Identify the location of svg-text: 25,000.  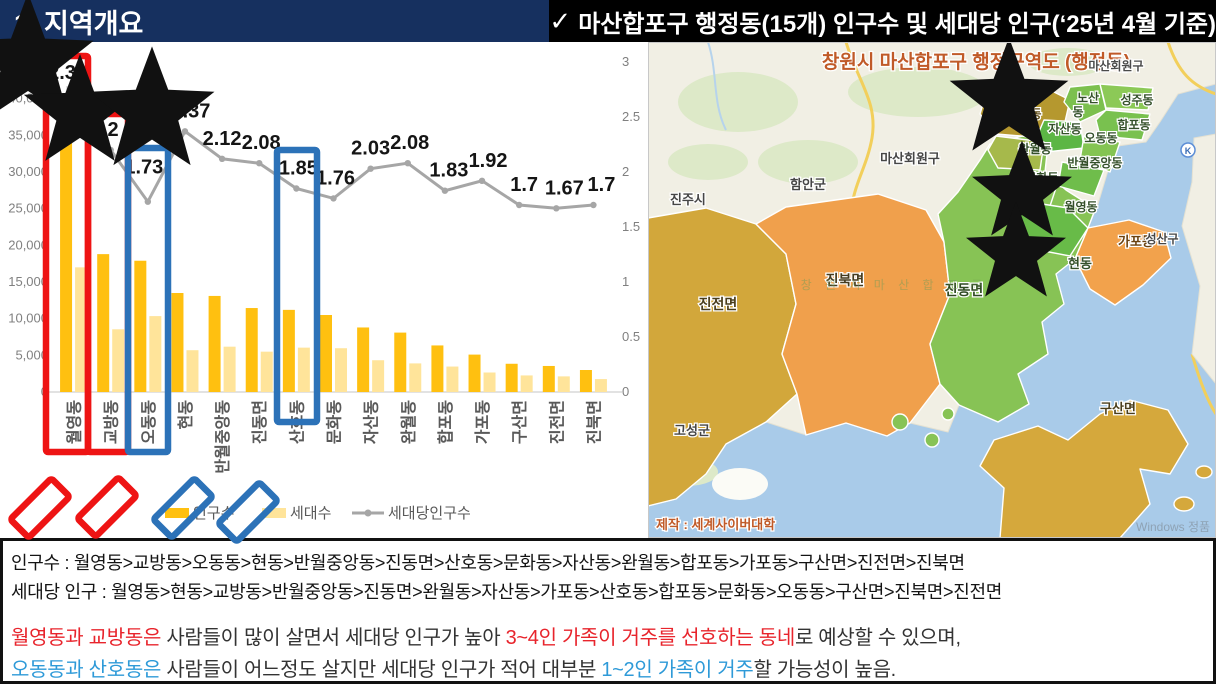
(28, 208).